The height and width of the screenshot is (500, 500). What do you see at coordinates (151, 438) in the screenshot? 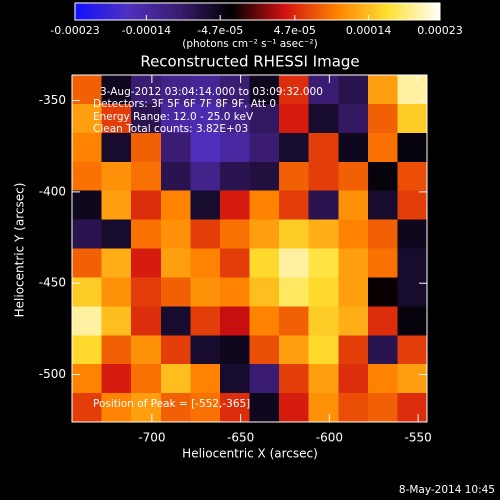
I see `x-tick-label: -700` at bounding box center [151, 438].